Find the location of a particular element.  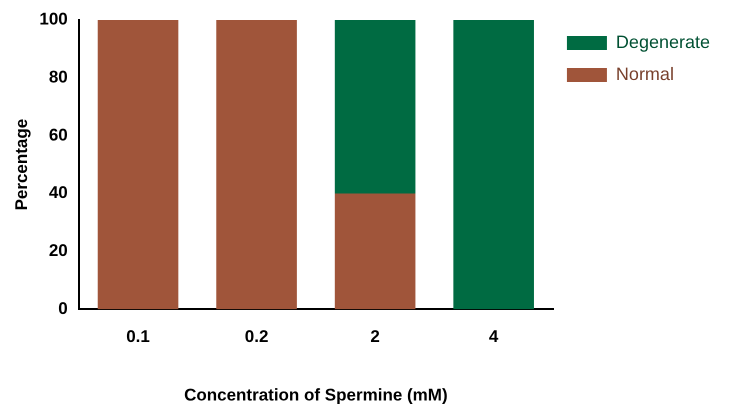

x-tick-label: 4 is located at coordinates (493, 336).